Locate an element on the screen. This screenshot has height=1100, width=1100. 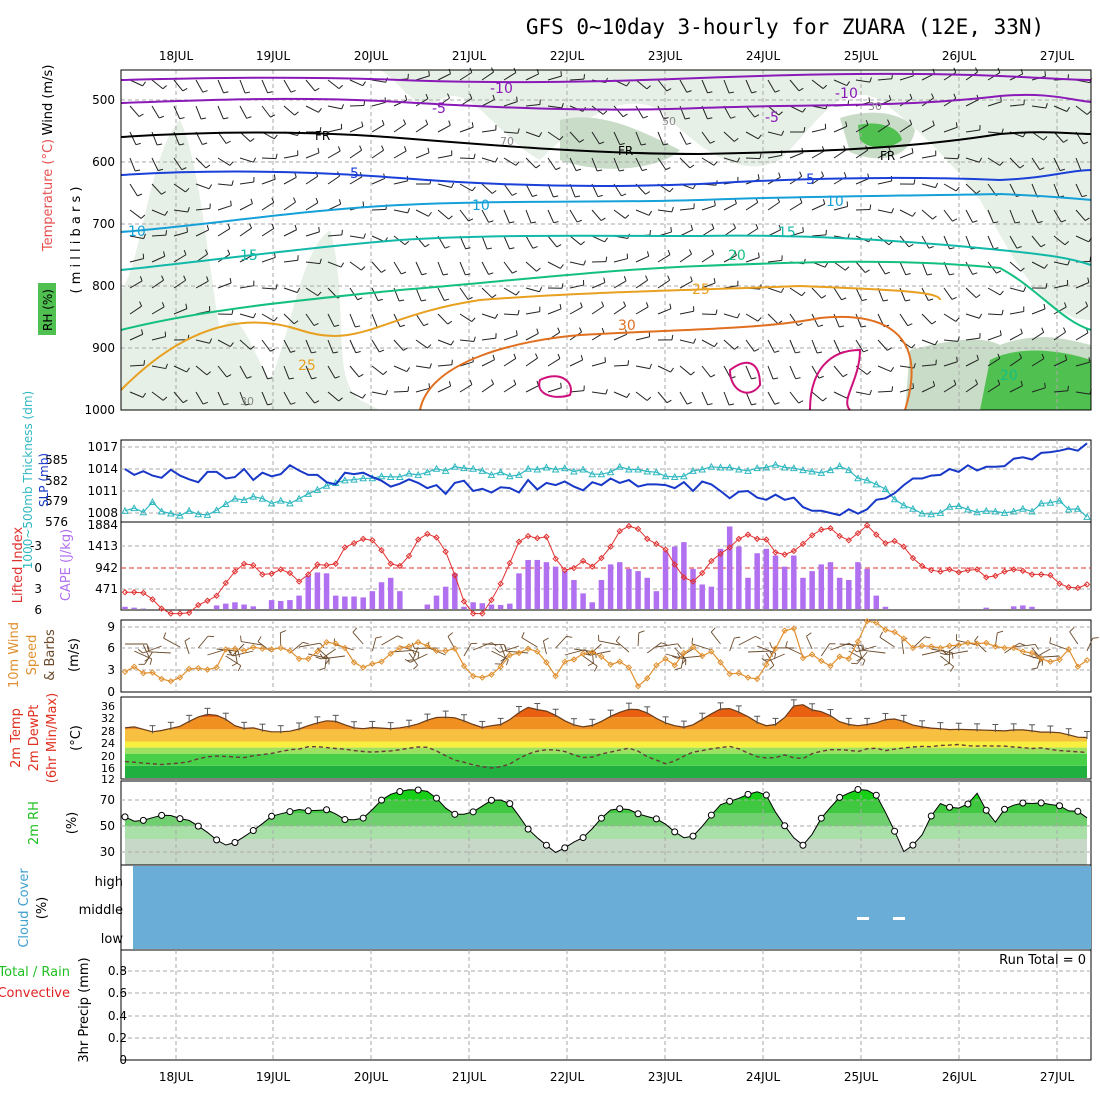
date-label-bottom: 24JUL is located at coordinates (763, 1077).